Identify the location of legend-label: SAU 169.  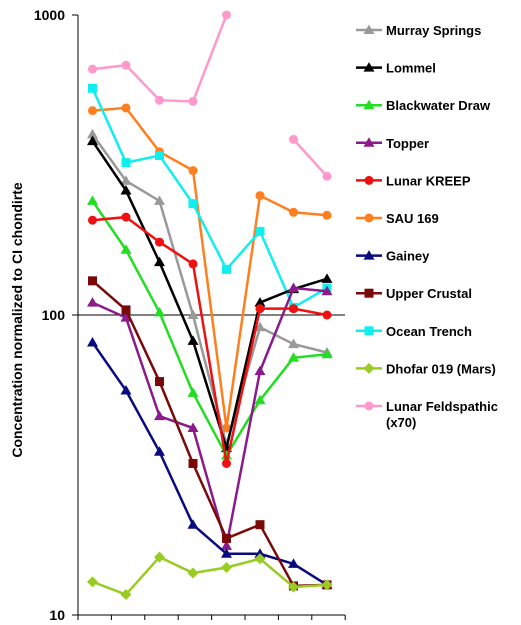
(412, 218).